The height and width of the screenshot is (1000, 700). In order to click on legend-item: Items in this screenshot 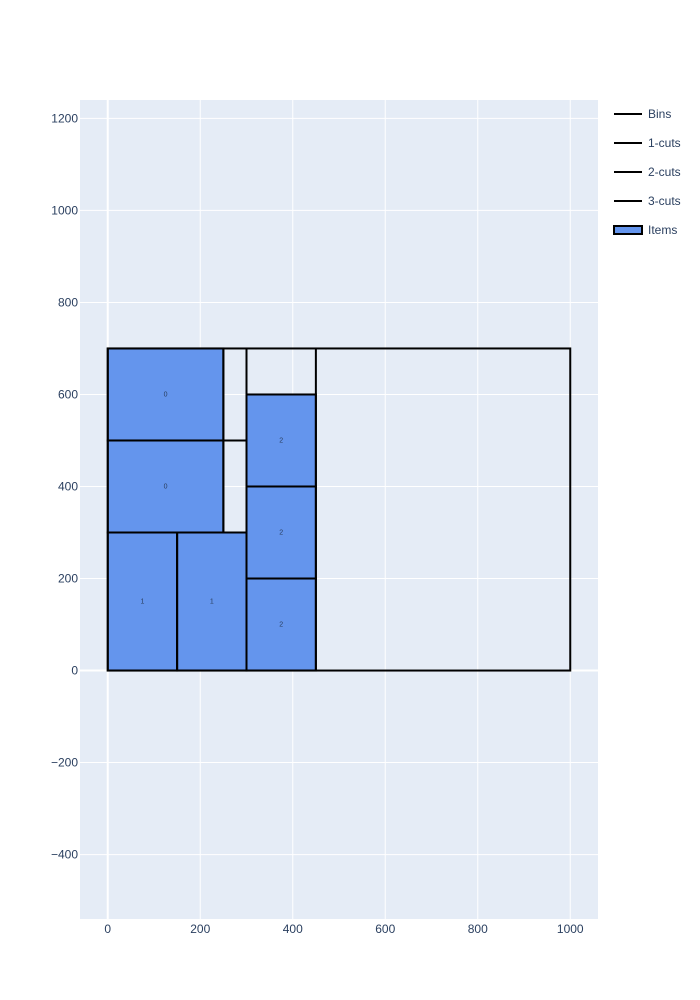, I will do `click(645, 230)`.